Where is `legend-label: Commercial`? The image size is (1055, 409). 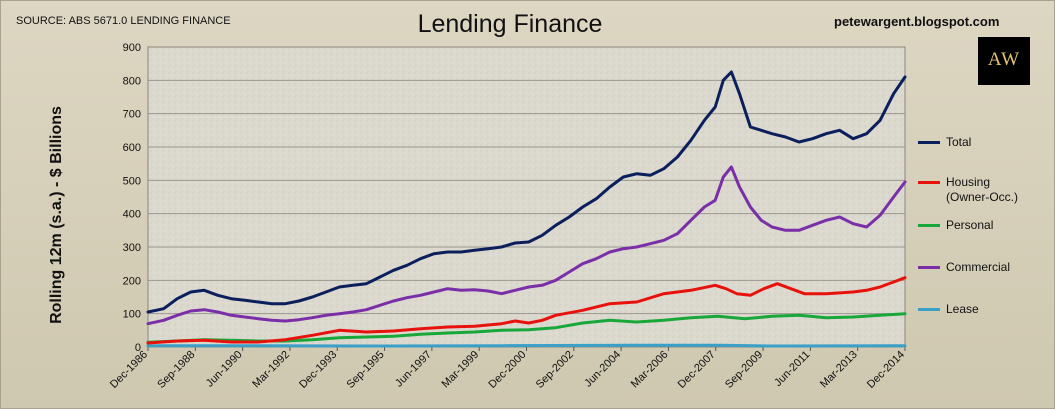
legend-label: Commercial is located at coordinates (978, 267).